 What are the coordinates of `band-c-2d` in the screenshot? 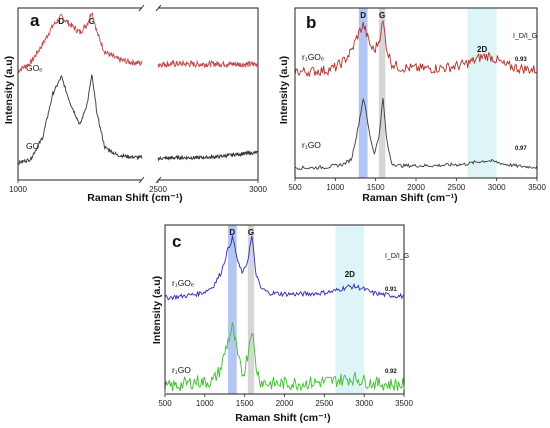 It's located at (350, 309).